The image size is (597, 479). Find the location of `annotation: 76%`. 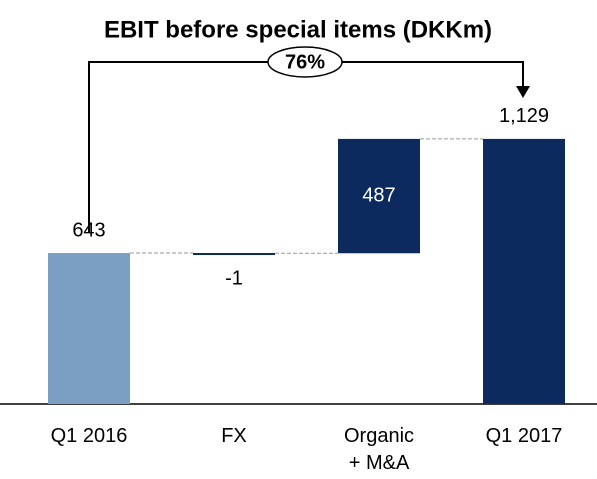

annotation: 76% is located at coordinates (305, 62).